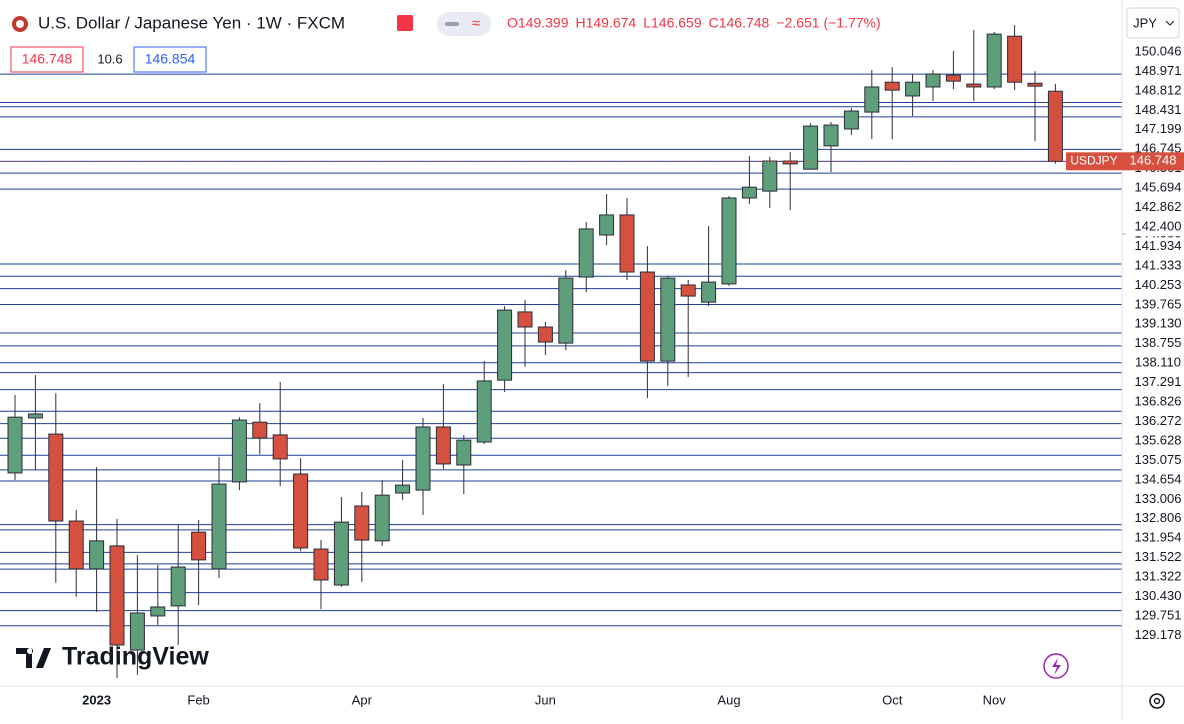 This screenshot has height=724, width=1184. What do you see at coordinates (109, 58) in the screenshot?
I see `spread: 10.6` at bounding box center [109, 58].